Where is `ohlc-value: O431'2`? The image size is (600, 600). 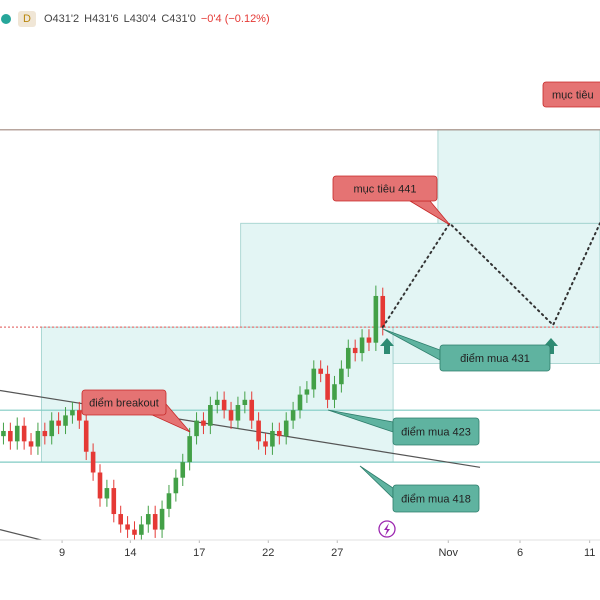 ohlc-value: O431'2 is located at coordinates (61, 19).